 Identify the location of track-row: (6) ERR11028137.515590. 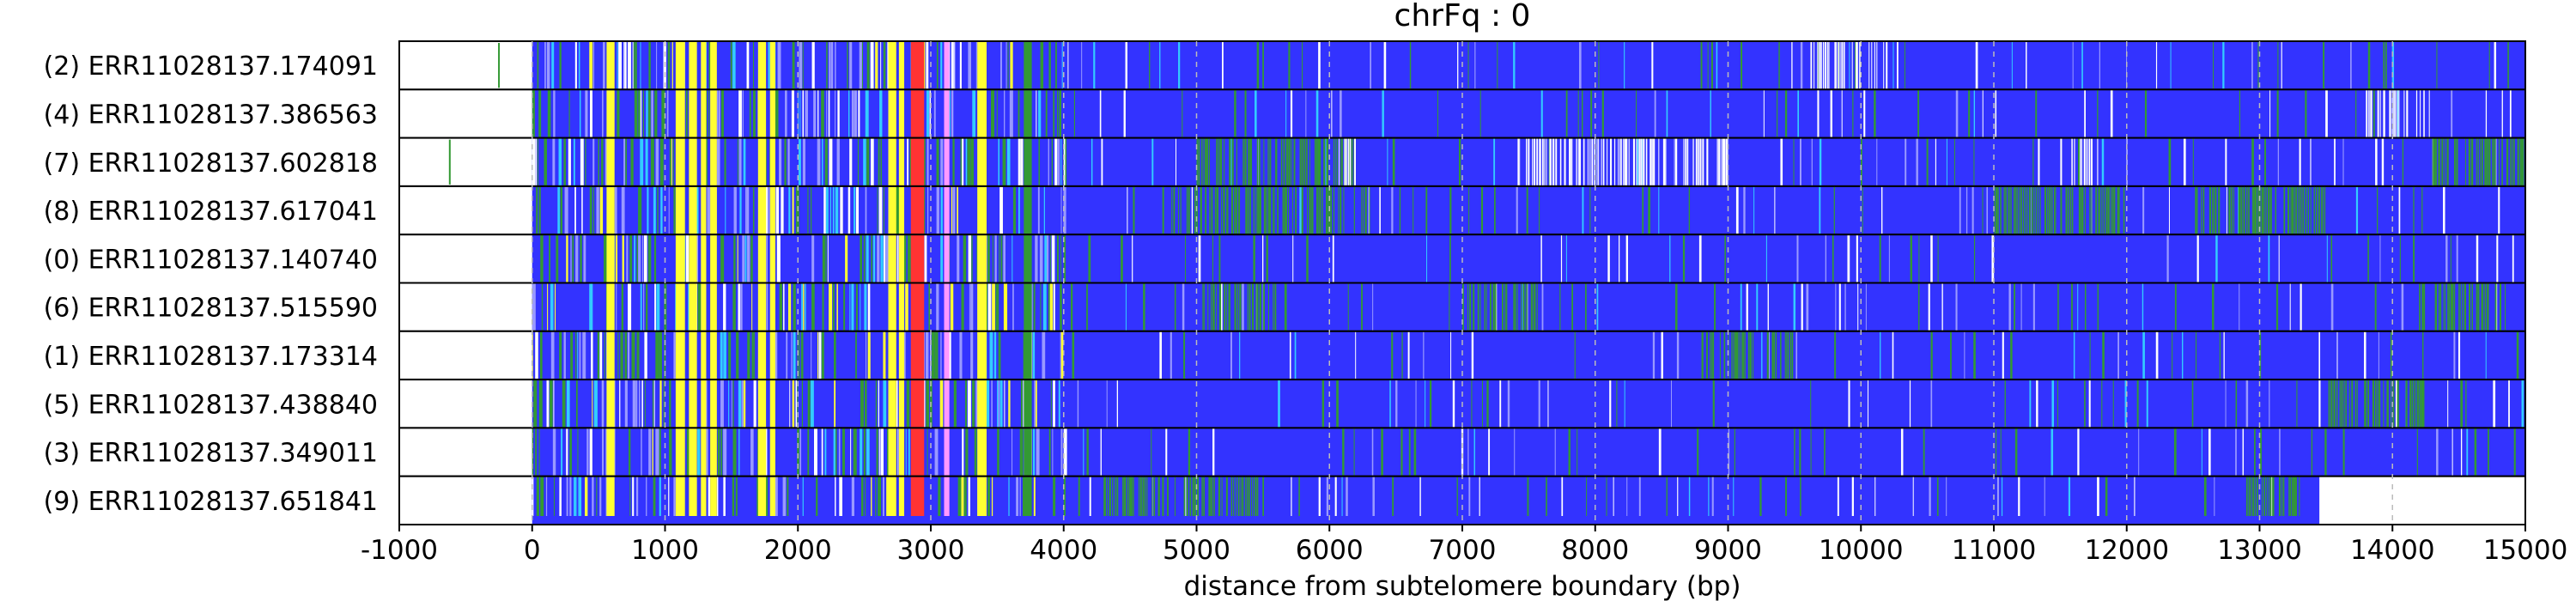
(1285, 307).